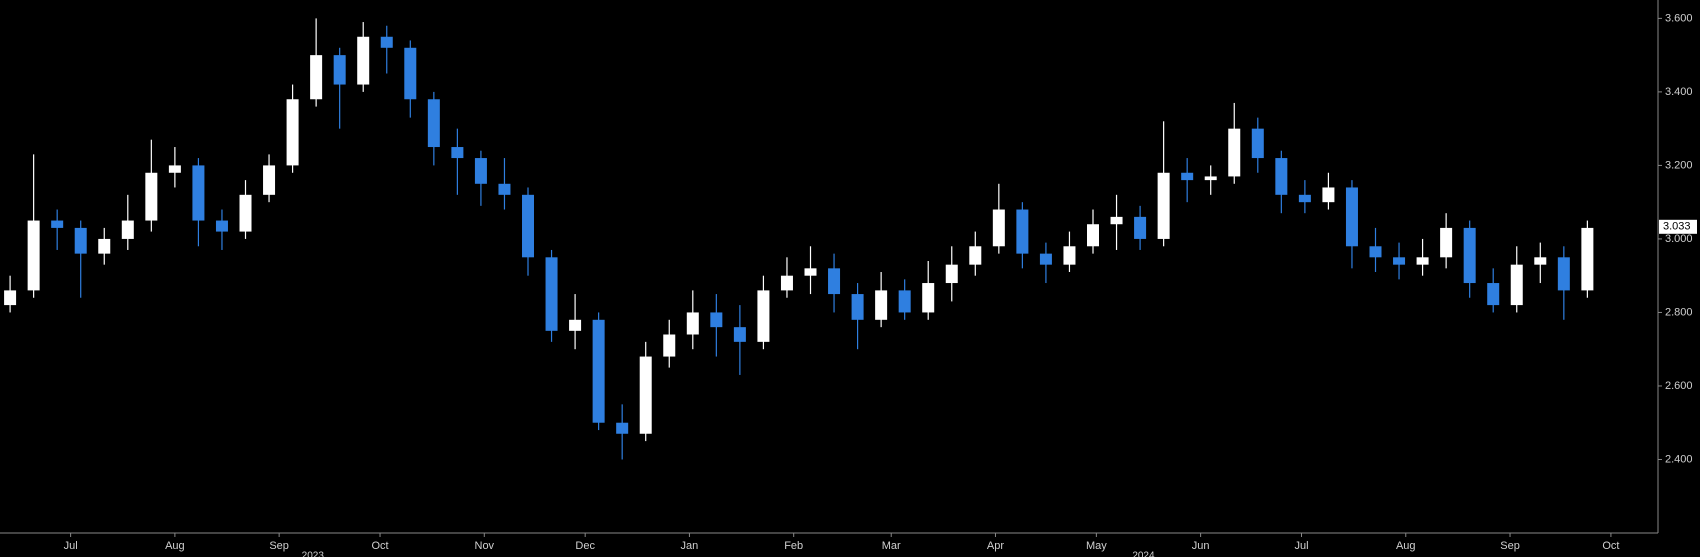 The image size is (1700, 557). Describe the element at coordinates (1679, 312) in the screenshot. I see `y-tick-label: 2.800` at that location.